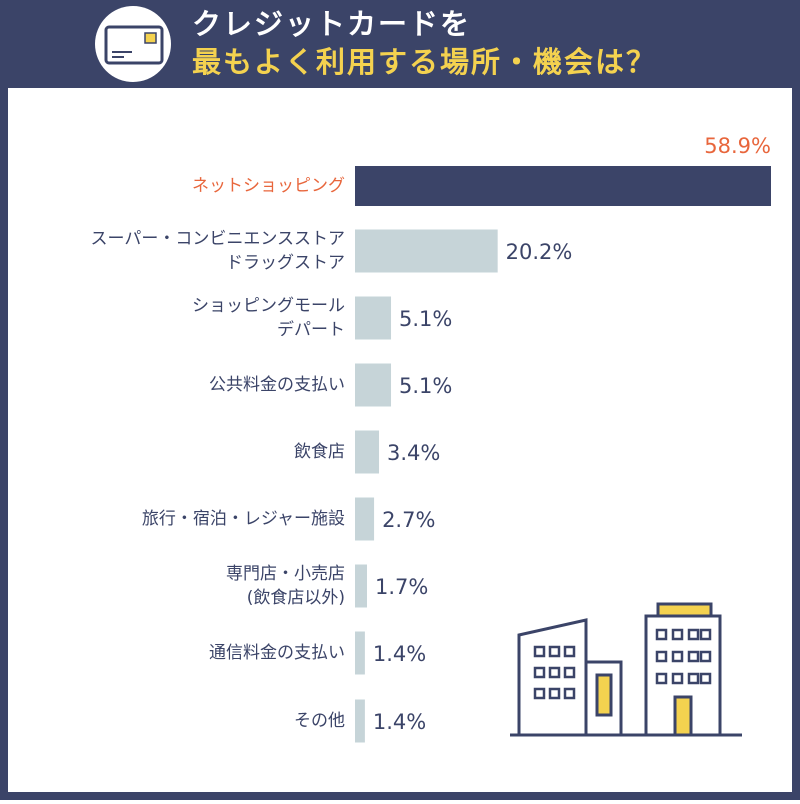 The image size is (800, 804). What do you see at coordinates (243, 519) in the screenshot?
I see `category-label: 旅行・宿泊・レジャー施設` at bounding box center [243, 519].